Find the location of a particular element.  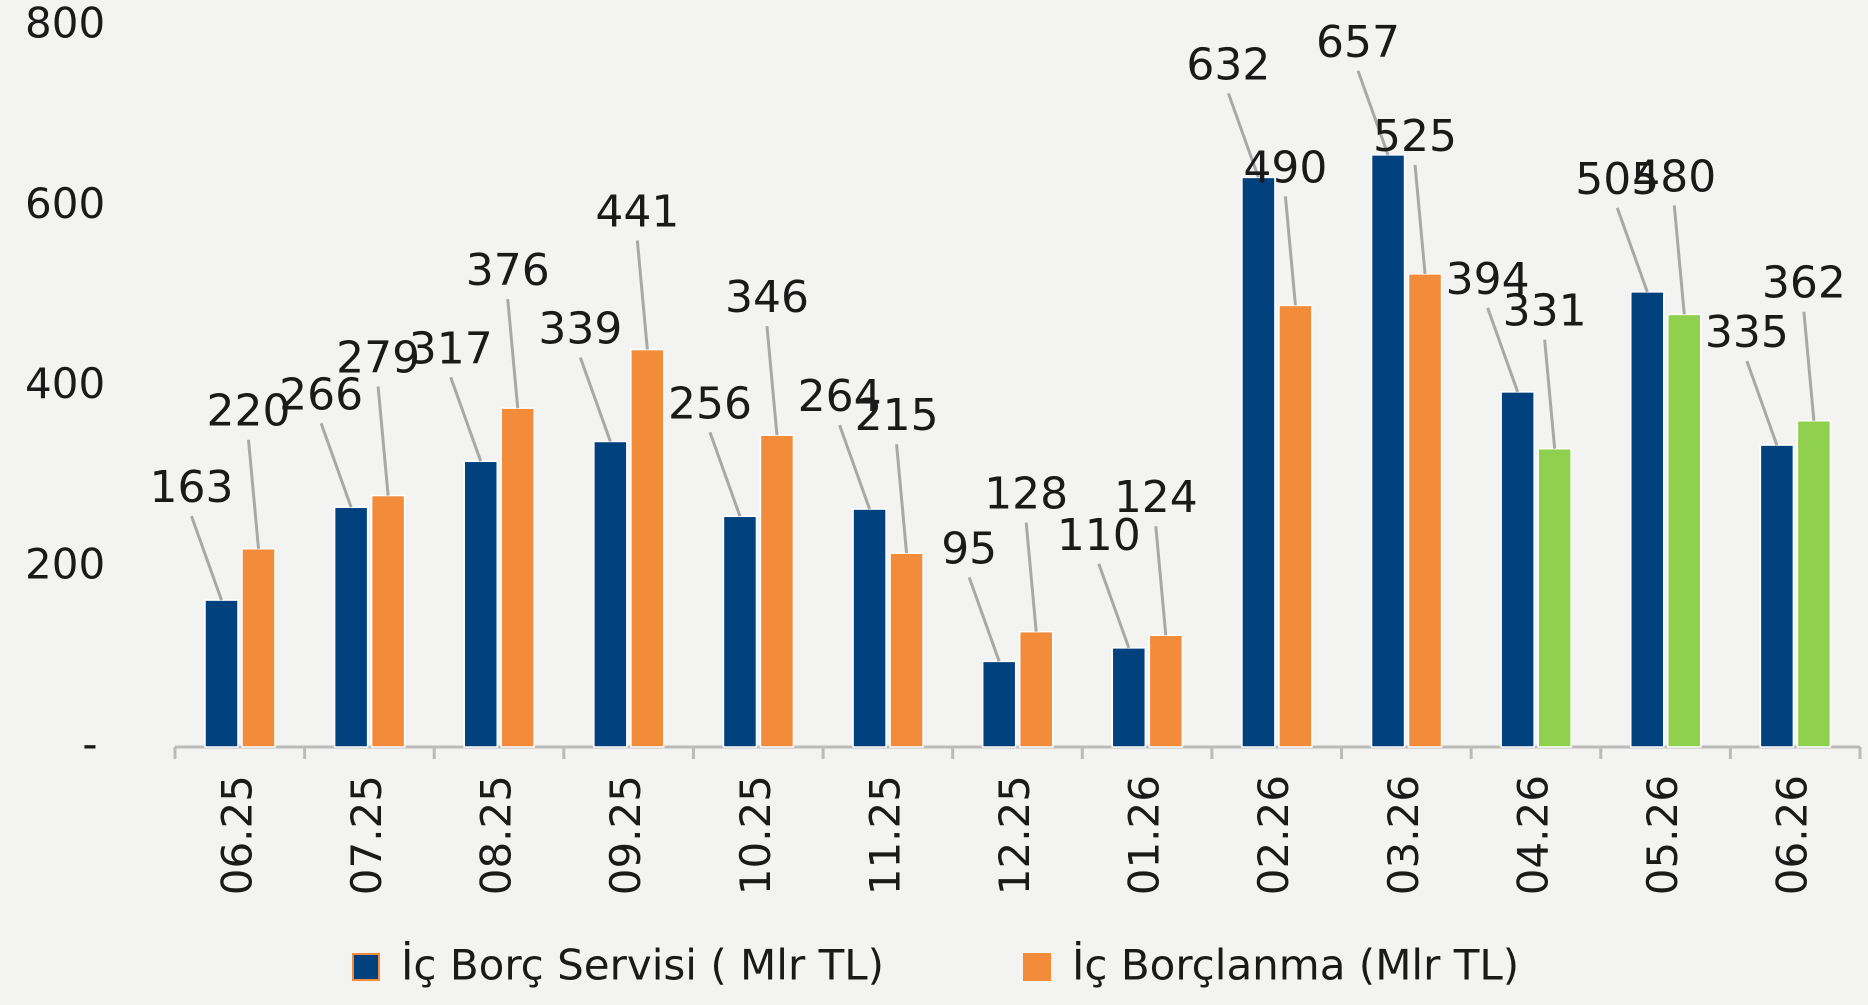

x-tick-label: 09.25 is located at coordinates (625, 835).